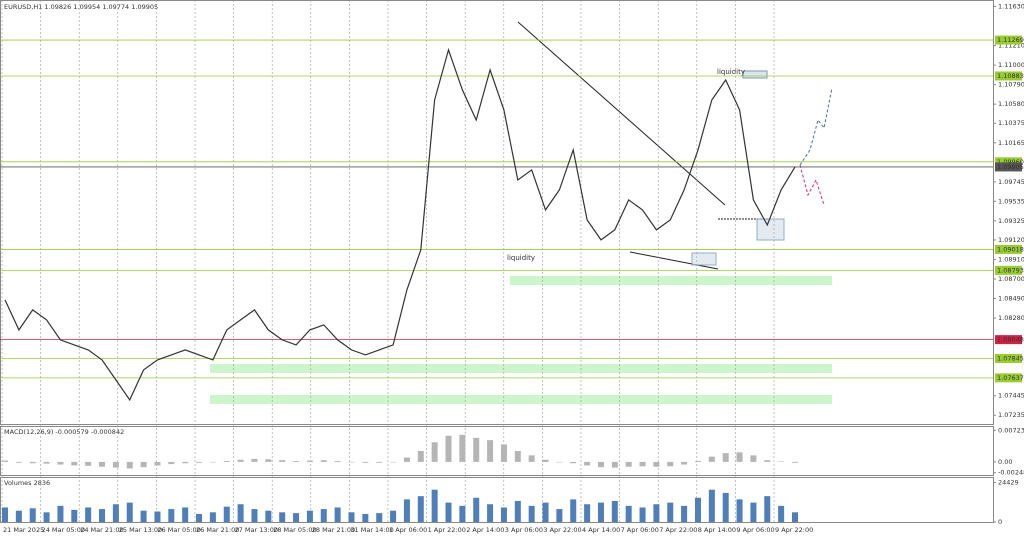 This screenshot has width=1024, height=537. Describe the element at coordinates (601, 530) in the screenshot. I see `x-tick-label: 4 Apr 14:00` at that location.